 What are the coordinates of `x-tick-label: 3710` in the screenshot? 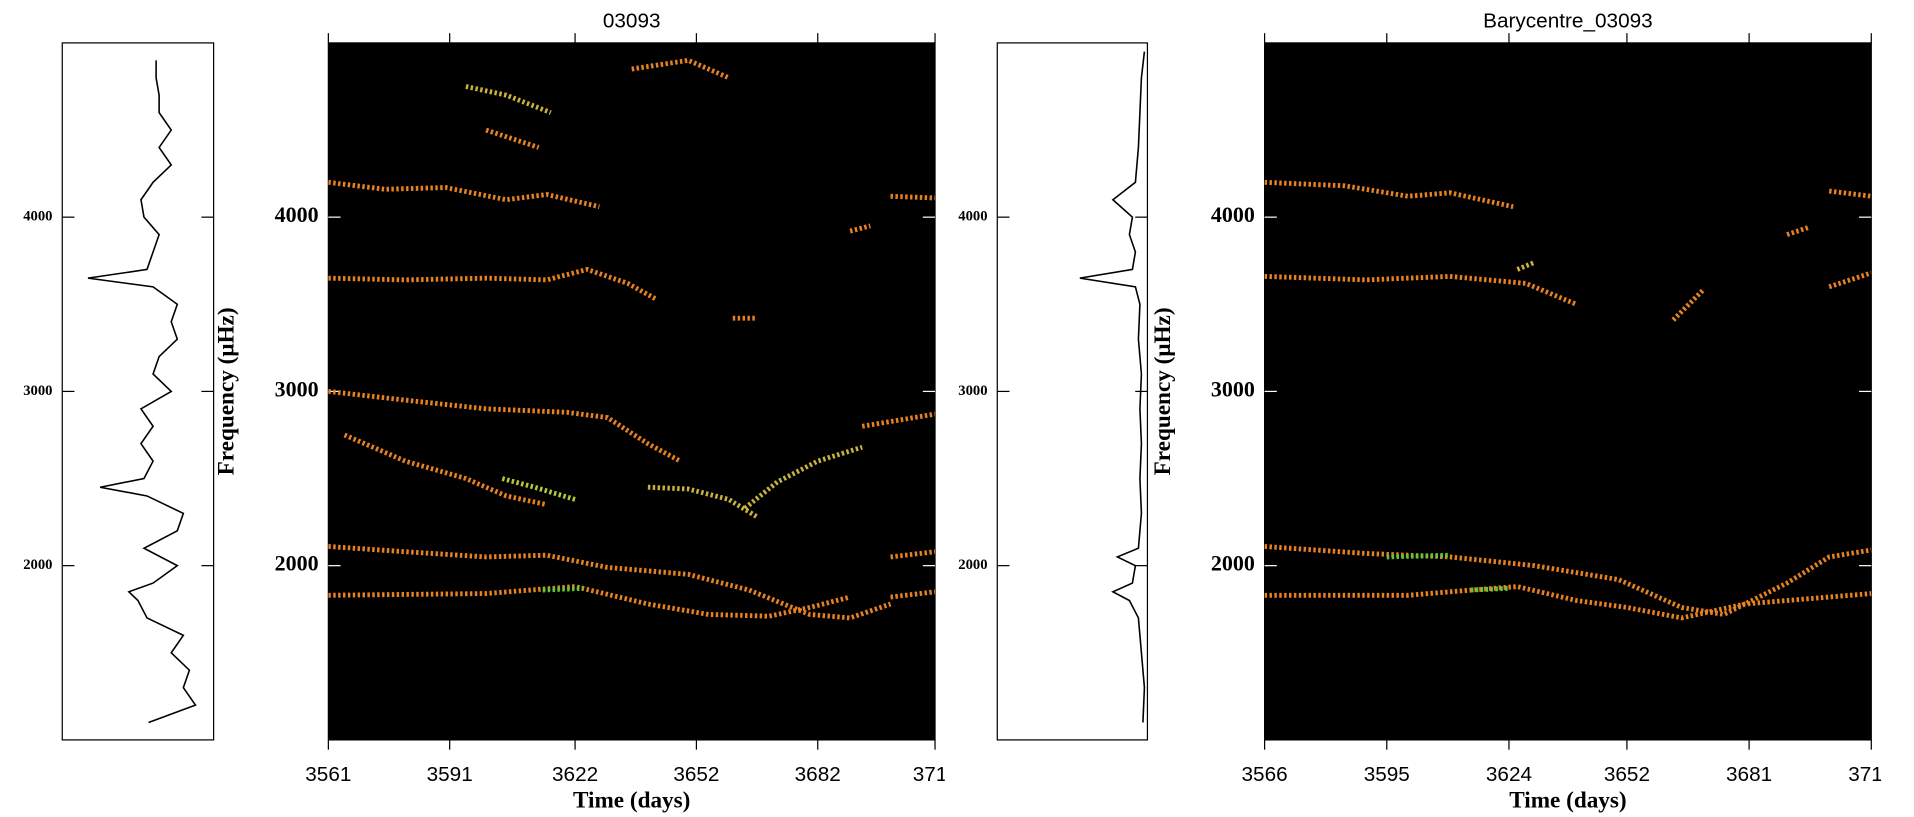 It's located at (1871, 774).